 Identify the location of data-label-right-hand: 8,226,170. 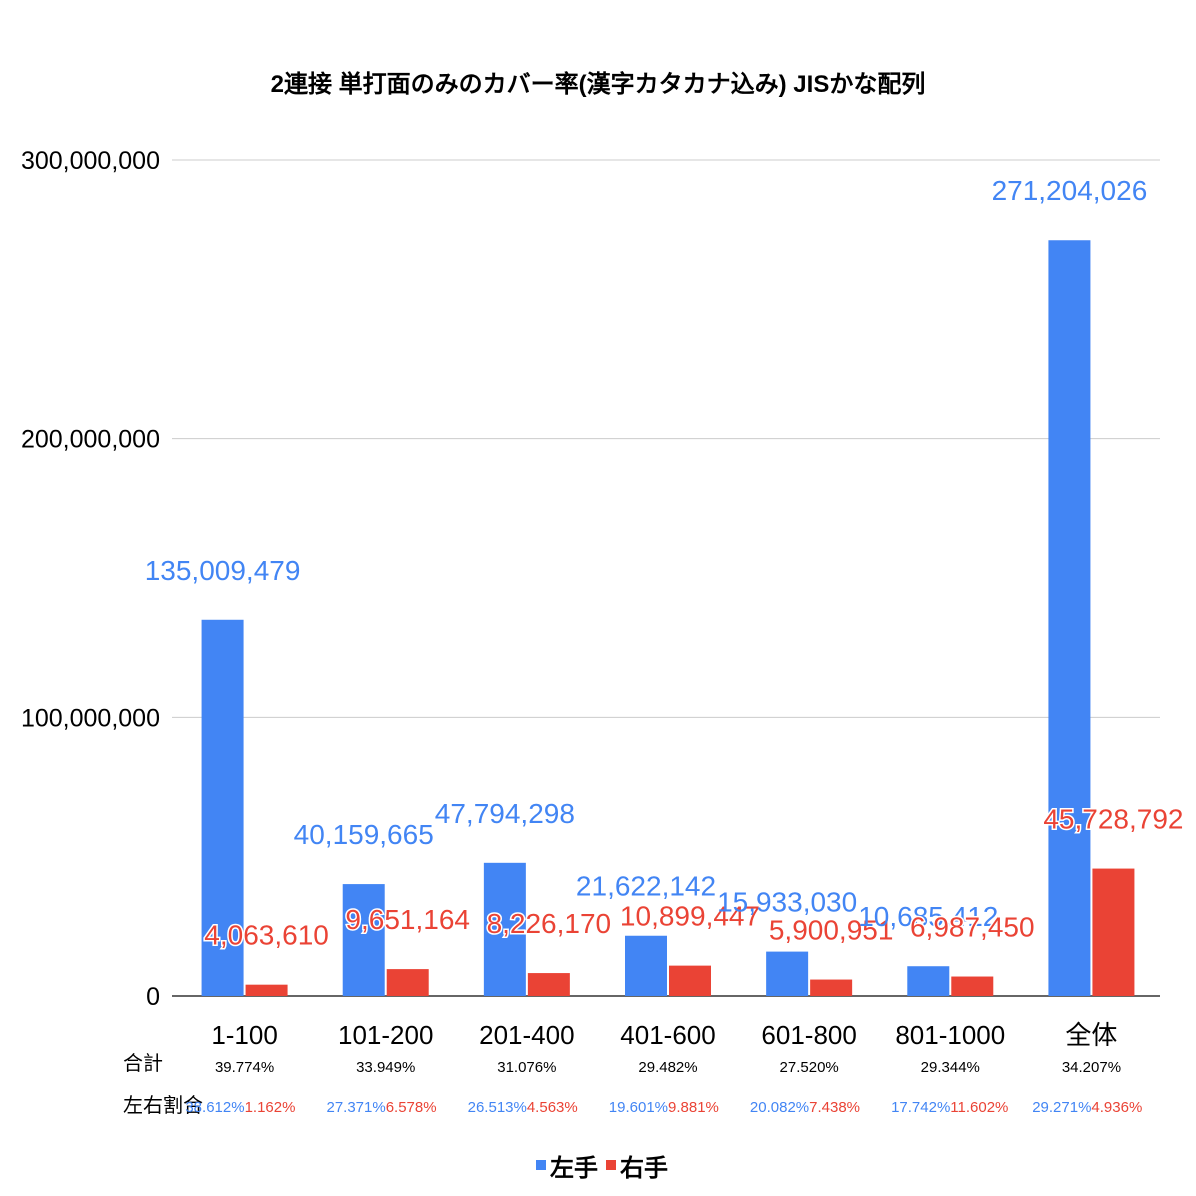
(549, 923).